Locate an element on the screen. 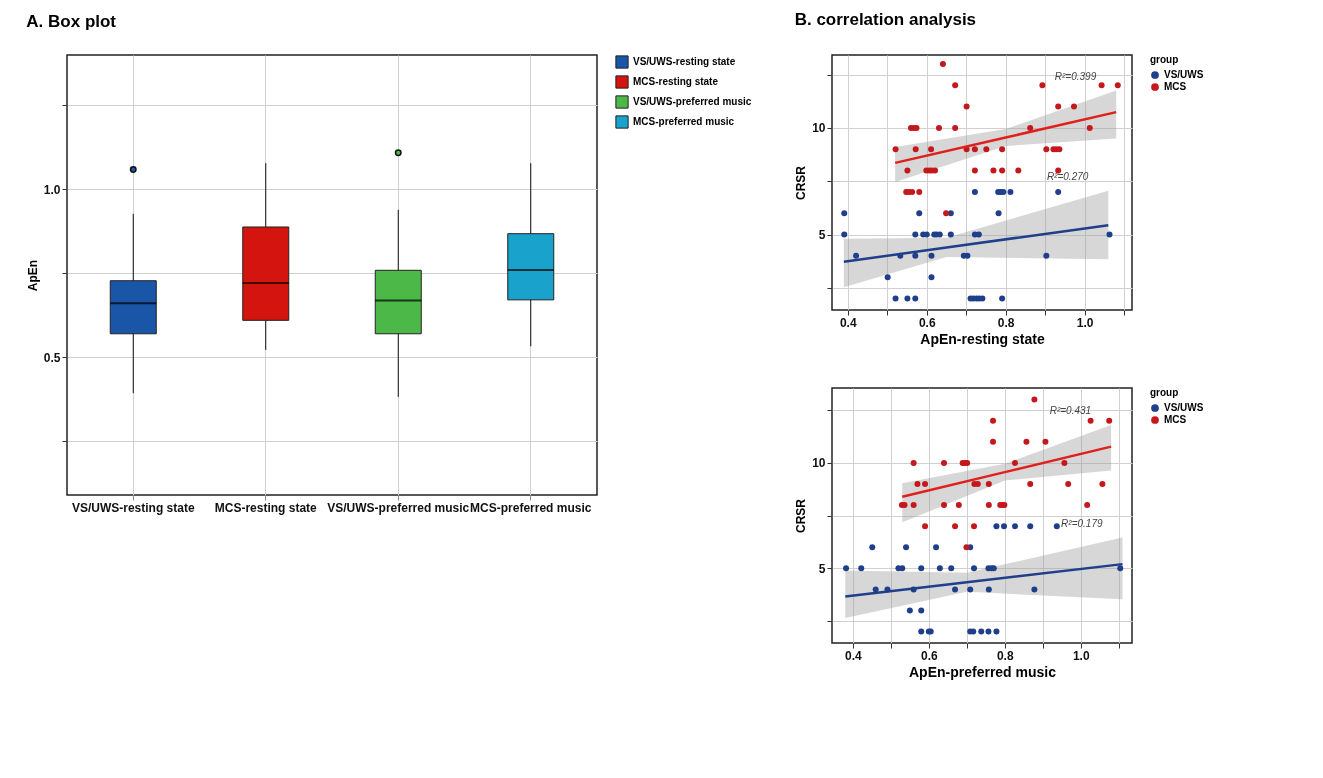 Image resolution: width=1323 pixels, height=778 pixels. x-axis-title: ApEn-resting state is located at coordinates (982, 338).